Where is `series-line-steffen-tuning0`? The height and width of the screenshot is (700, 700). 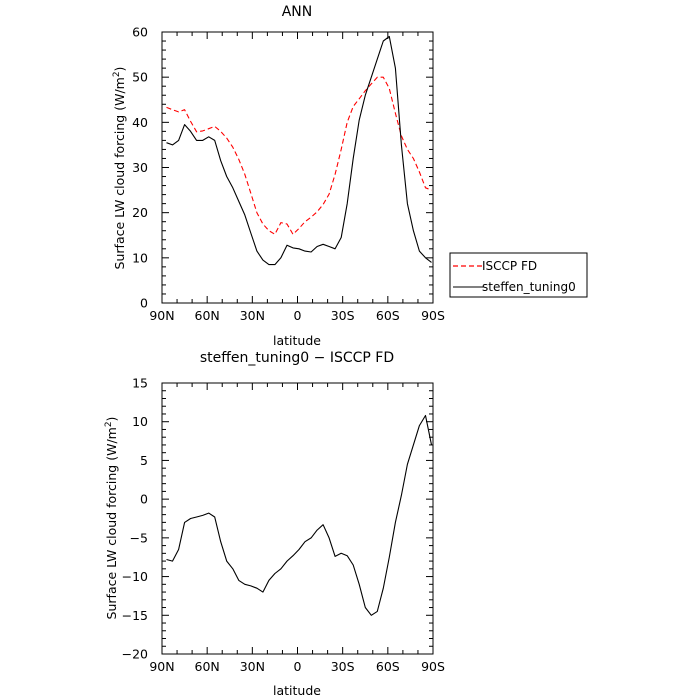 series-line-steffen-tuning0 is located at coordinates (299, 150).